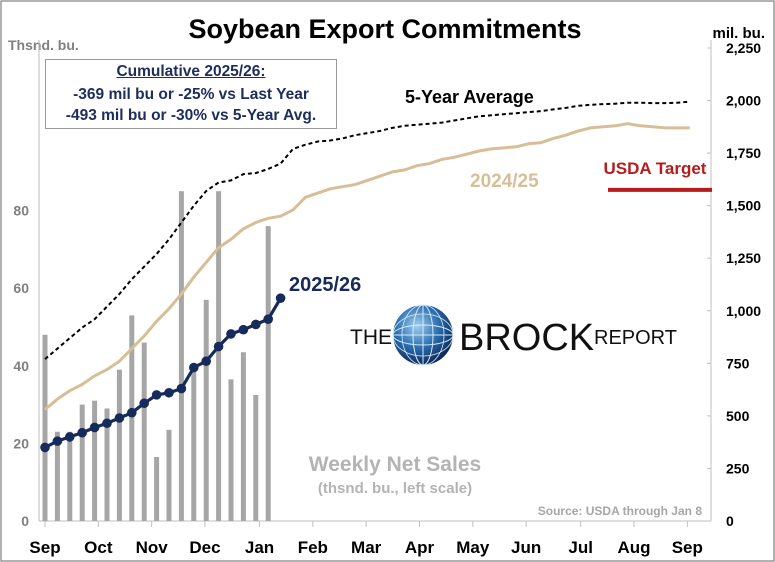 This screenshot has width=775, height=562. What do you see at coordinates (743, 258) in the screenshot?
I see `right-tick-label: 1,250` at bounding box center [743, 258].